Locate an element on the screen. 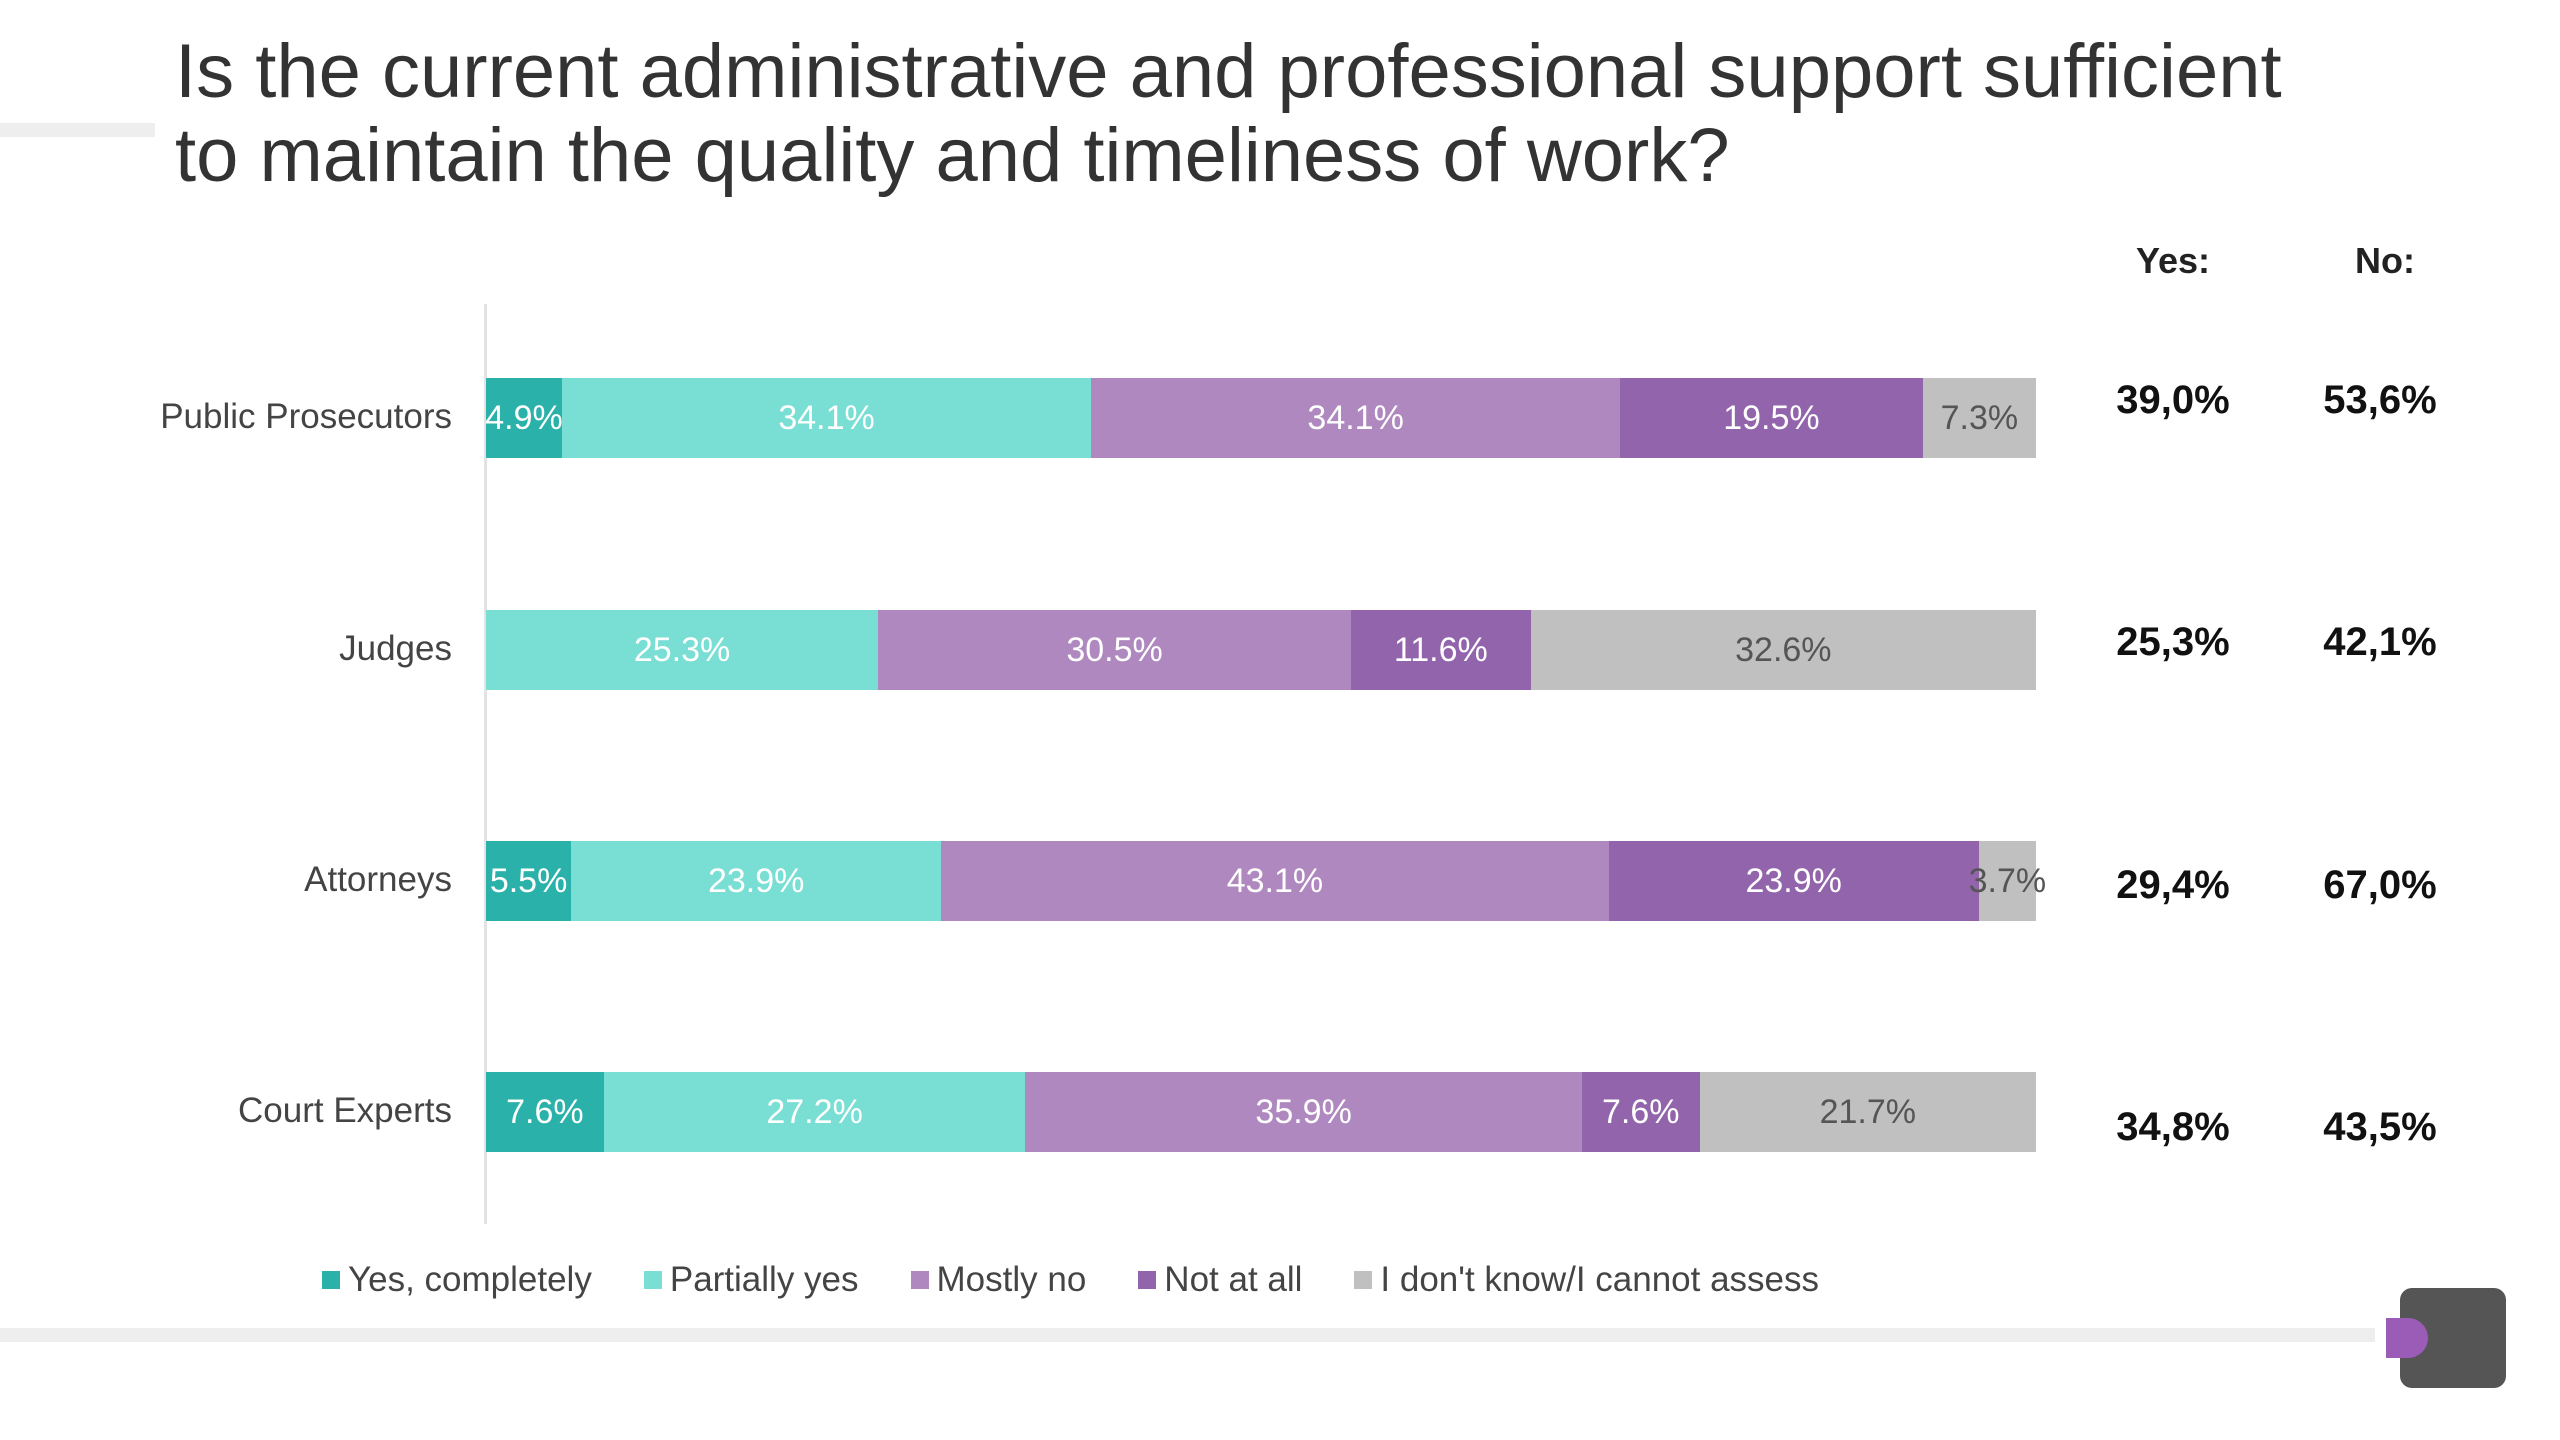 The image size is (2560, 1440). data-label: 7.3% is located at coordinates (1979, 417).